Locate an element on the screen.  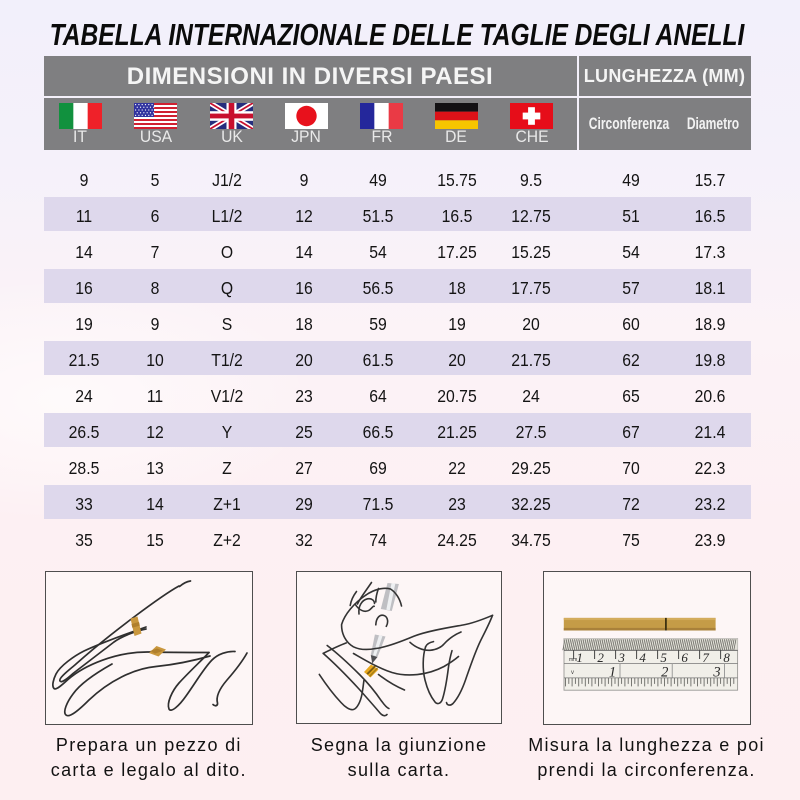
svg-text: 7 is located at coordinates (705, 657).